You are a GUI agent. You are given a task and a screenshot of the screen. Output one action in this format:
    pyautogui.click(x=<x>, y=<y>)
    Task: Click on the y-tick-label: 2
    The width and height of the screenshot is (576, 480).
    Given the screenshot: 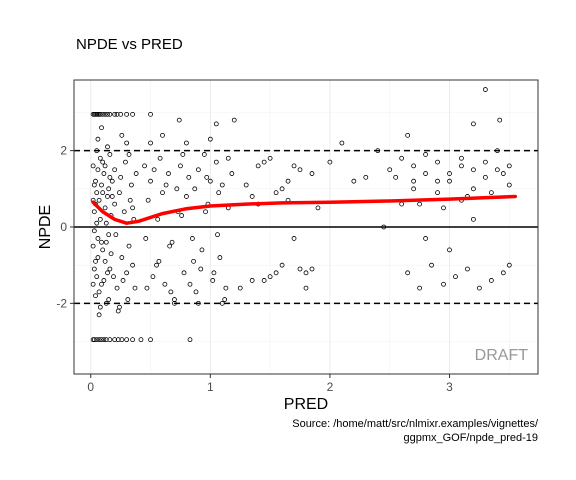 What is the action you would take?
    pyautogui.click(x=63, y=151)
    